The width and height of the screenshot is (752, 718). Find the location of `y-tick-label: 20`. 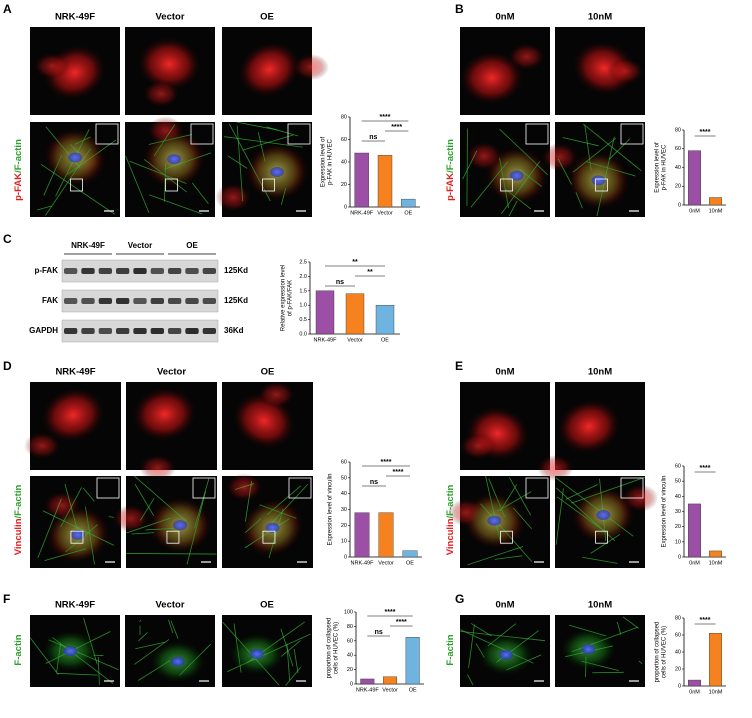

y-tick-label: 20 is located at coordinates (344, 526).